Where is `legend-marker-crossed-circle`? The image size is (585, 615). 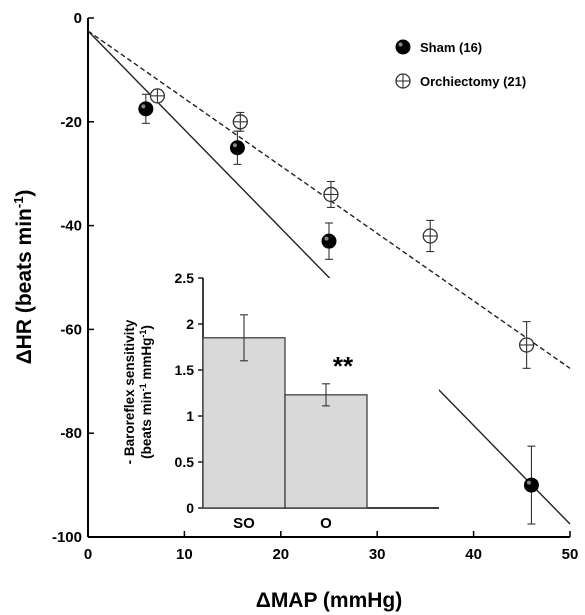
legend-marker-crossed-circle is located at coordinates (403, 81).